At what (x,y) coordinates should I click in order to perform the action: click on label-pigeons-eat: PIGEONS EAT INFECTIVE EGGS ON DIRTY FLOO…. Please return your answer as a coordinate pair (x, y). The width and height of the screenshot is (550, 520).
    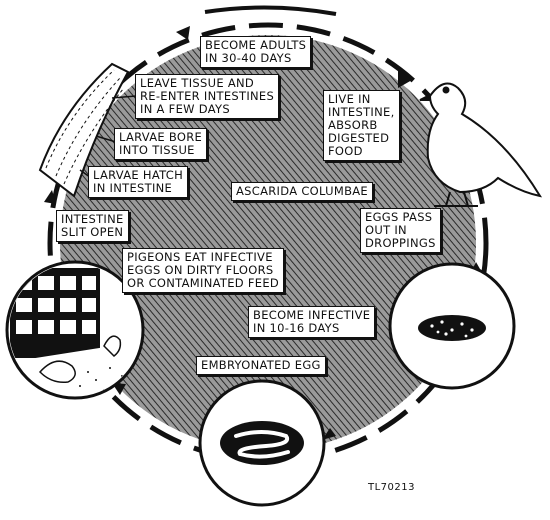
    Looking at the image, I should click on (203, 270).